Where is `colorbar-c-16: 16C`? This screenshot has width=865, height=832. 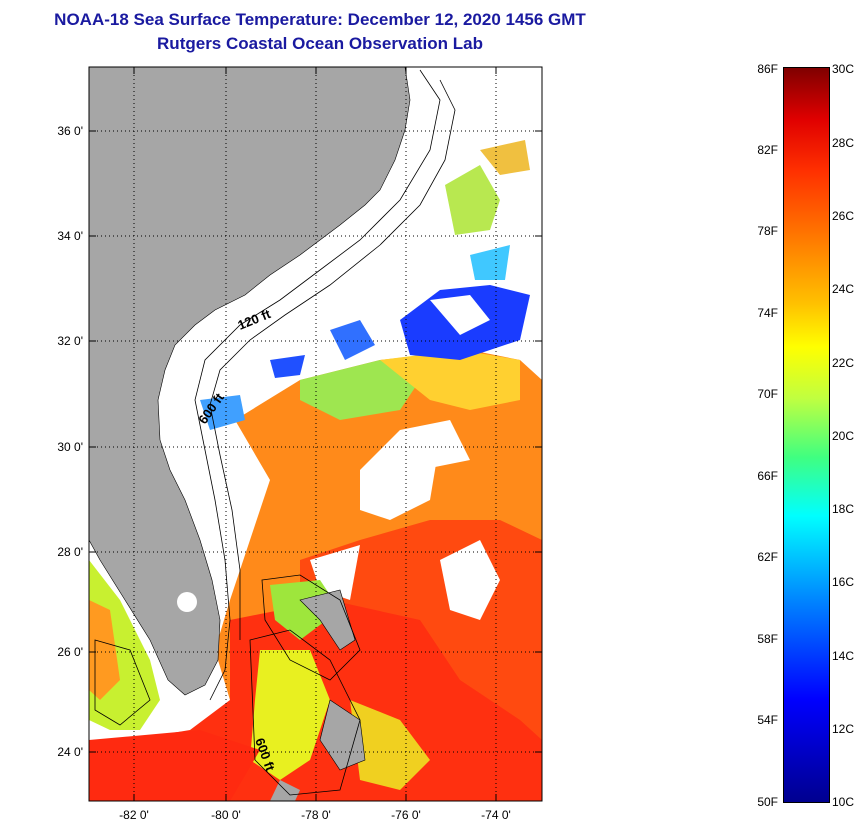
colorbar-c-16: 16C is located at coordinates (843, 582).